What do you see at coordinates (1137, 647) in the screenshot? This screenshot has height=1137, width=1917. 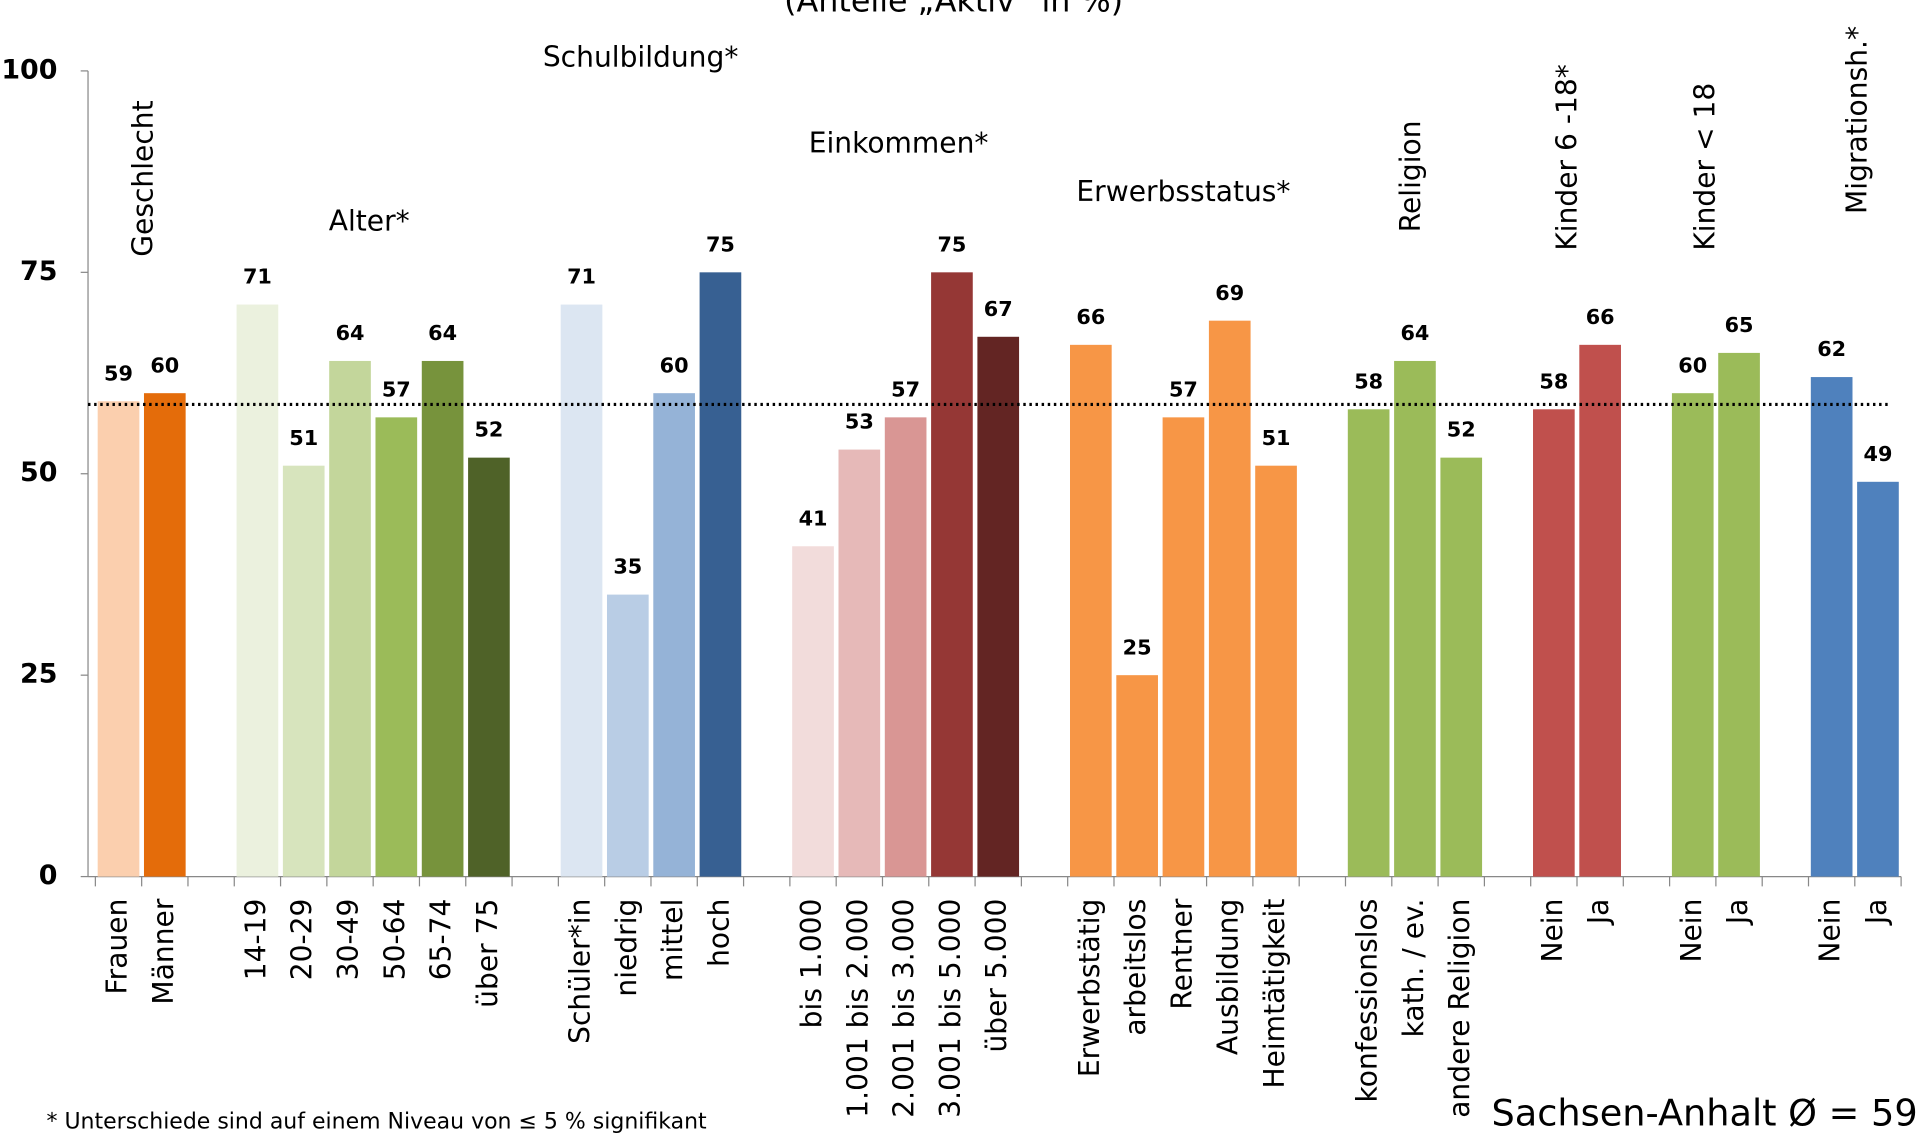 I see `value-label: 25` at bounding box center [1137, 647].